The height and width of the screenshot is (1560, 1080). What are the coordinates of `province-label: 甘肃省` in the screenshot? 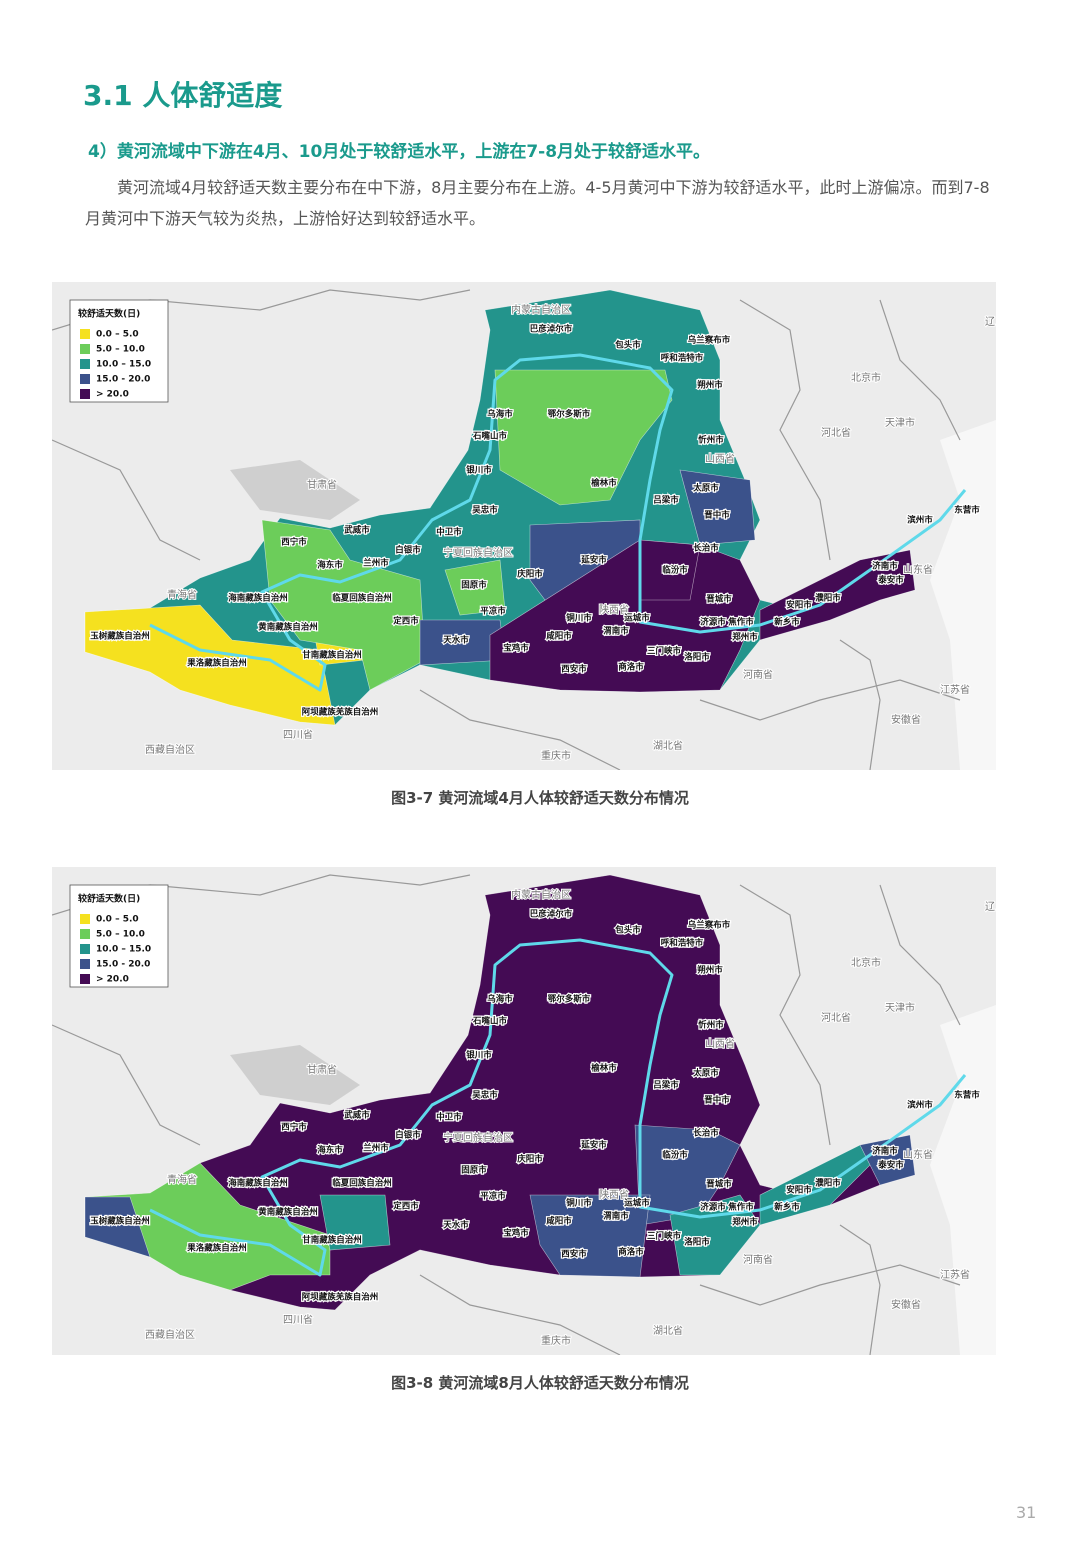 It's located at (322, 1069).